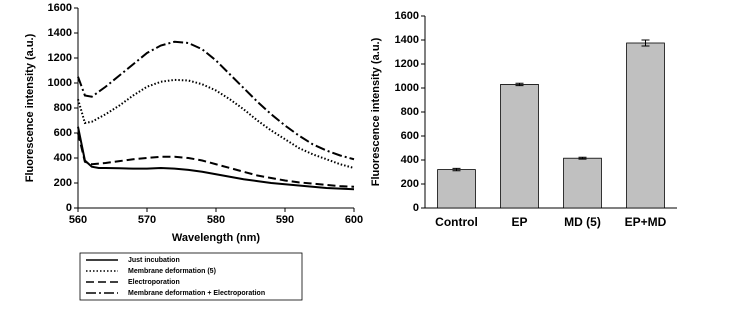 This screenshot has height=309, width=743. I want to click on legend-box, so click(191, 276).